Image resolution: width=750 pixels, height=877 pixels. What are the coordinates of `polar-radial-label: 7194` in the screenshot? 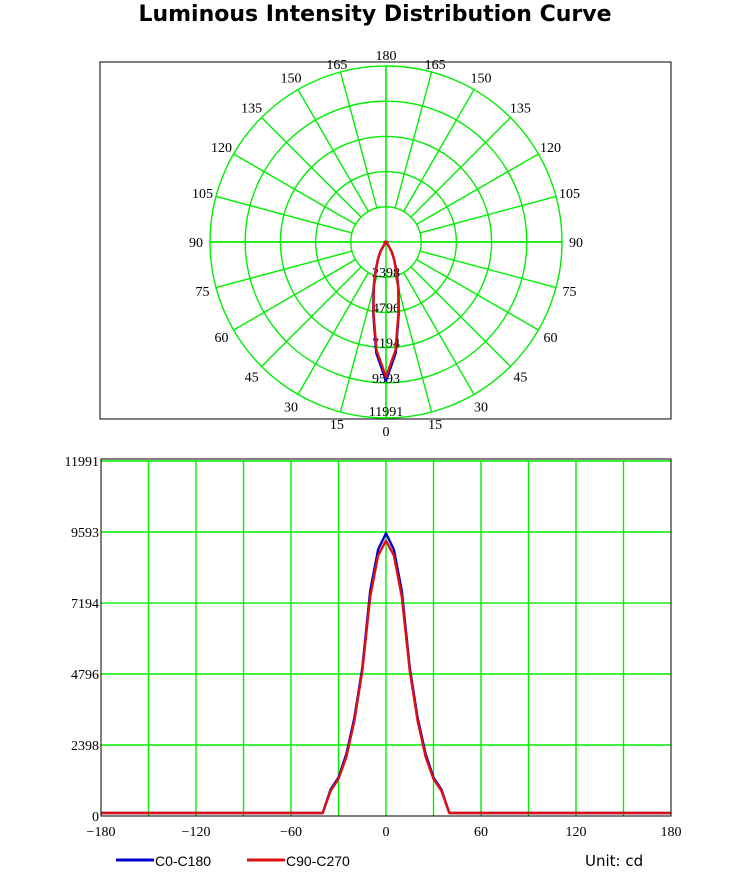 It's located at (386, 344).